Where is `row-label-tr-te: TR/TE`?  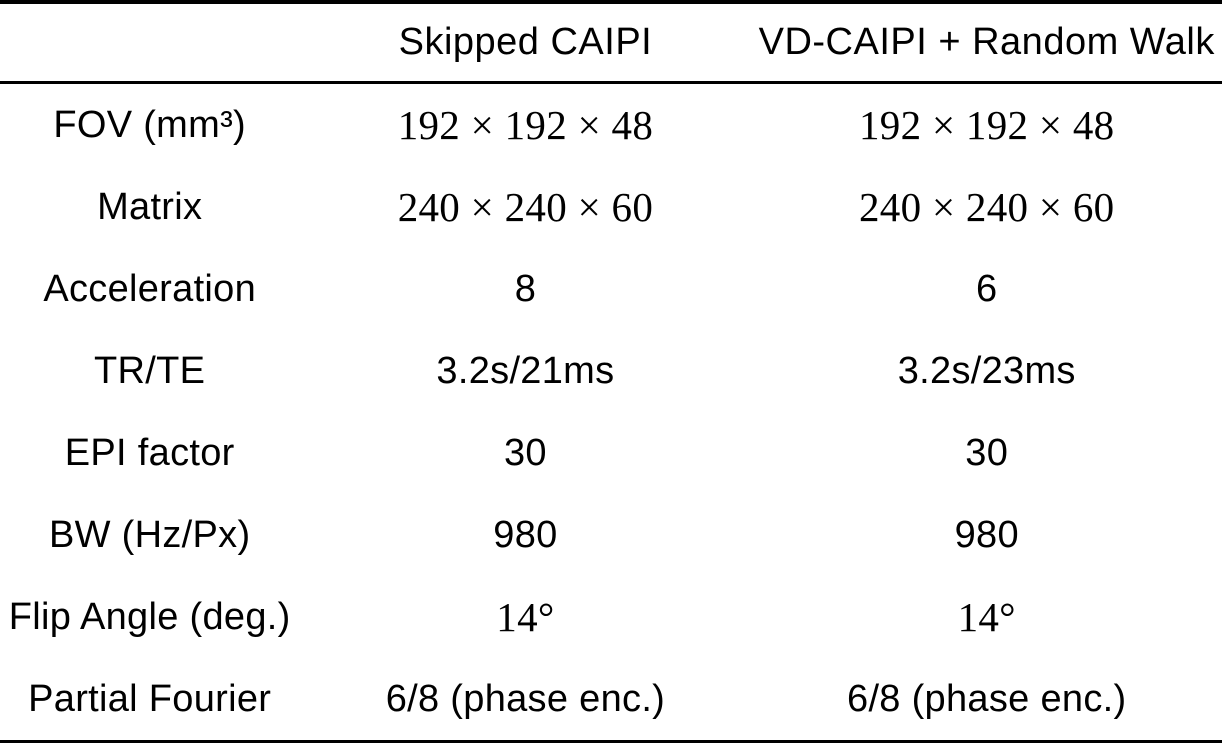 row-label-tr-te: TR/TE is located at coordinates (150, 370).